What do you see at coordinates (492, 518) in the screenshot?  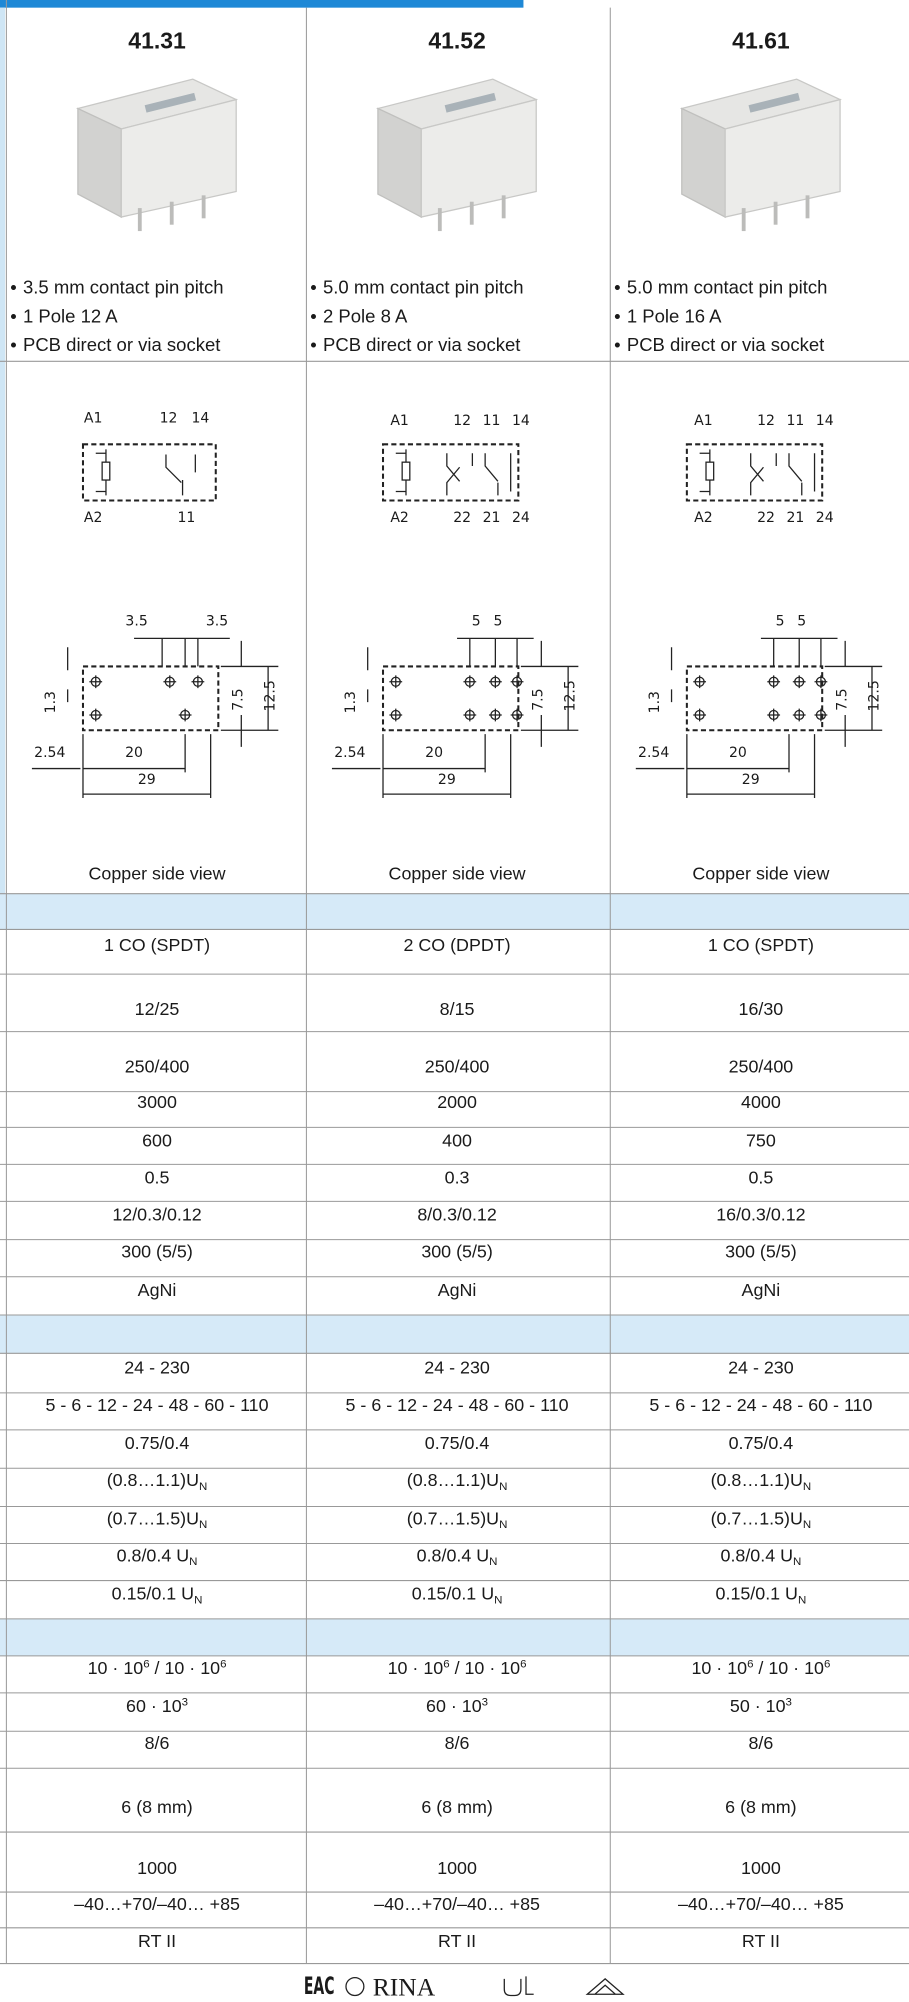 I see `circuit-label: 21` at bounding box center [492, 518].